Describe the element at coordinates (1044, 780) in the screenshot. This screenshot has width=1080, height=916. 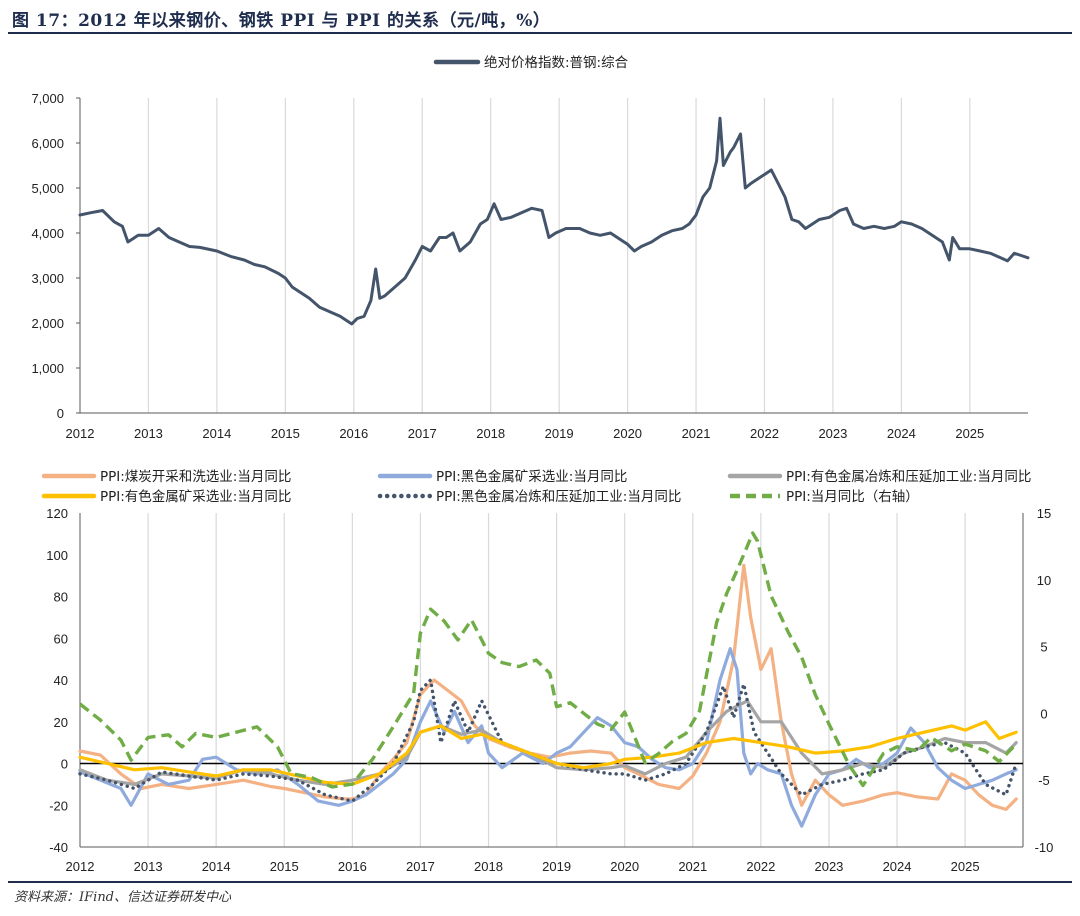
I see `chart2-right-tick: -5` at that location.